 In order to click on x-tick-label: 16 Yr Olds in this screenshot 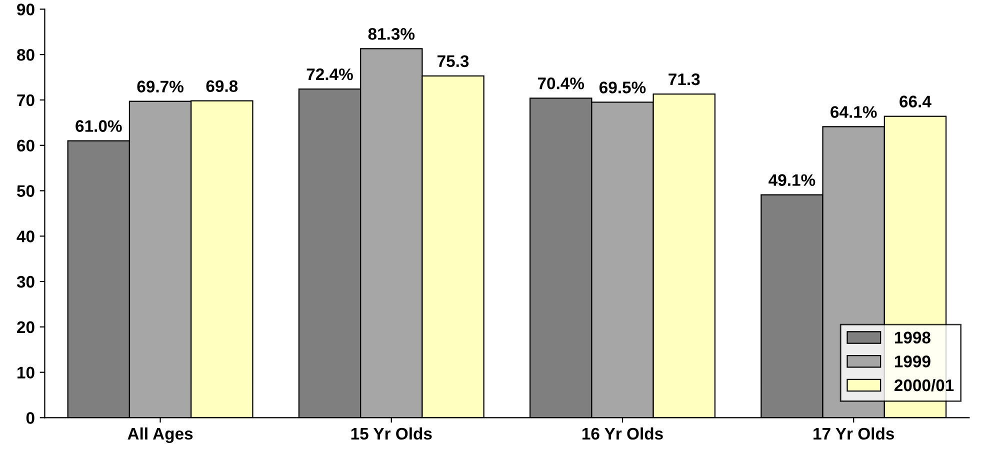, I will do `click(622, 433)`.